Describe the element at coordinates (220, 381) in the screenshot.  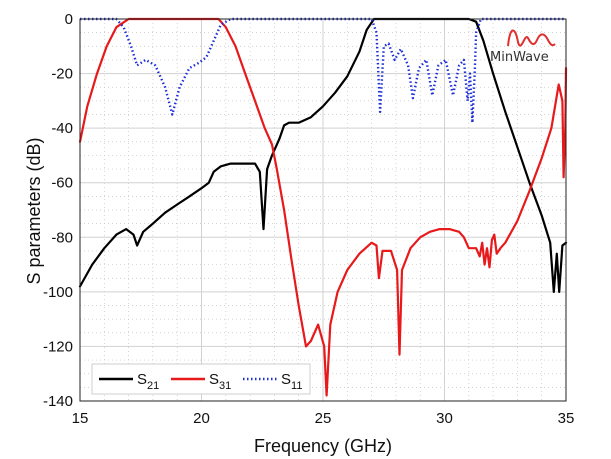
I see `legend-label-s31: S31` at that location.